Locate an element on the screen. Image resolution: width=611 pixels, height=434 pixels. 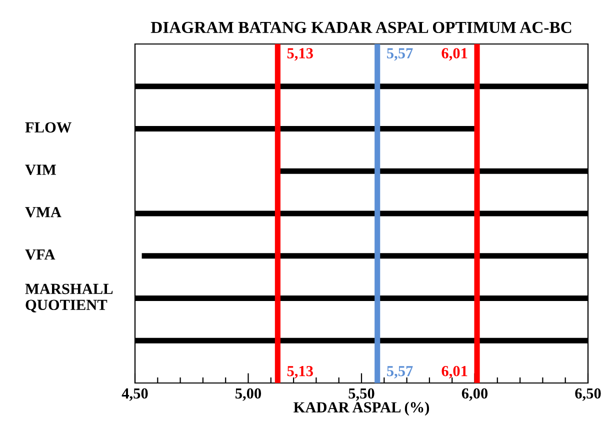
y-tick-label: MARSHALL QUOTIENT is located at coordinates (69, 298).